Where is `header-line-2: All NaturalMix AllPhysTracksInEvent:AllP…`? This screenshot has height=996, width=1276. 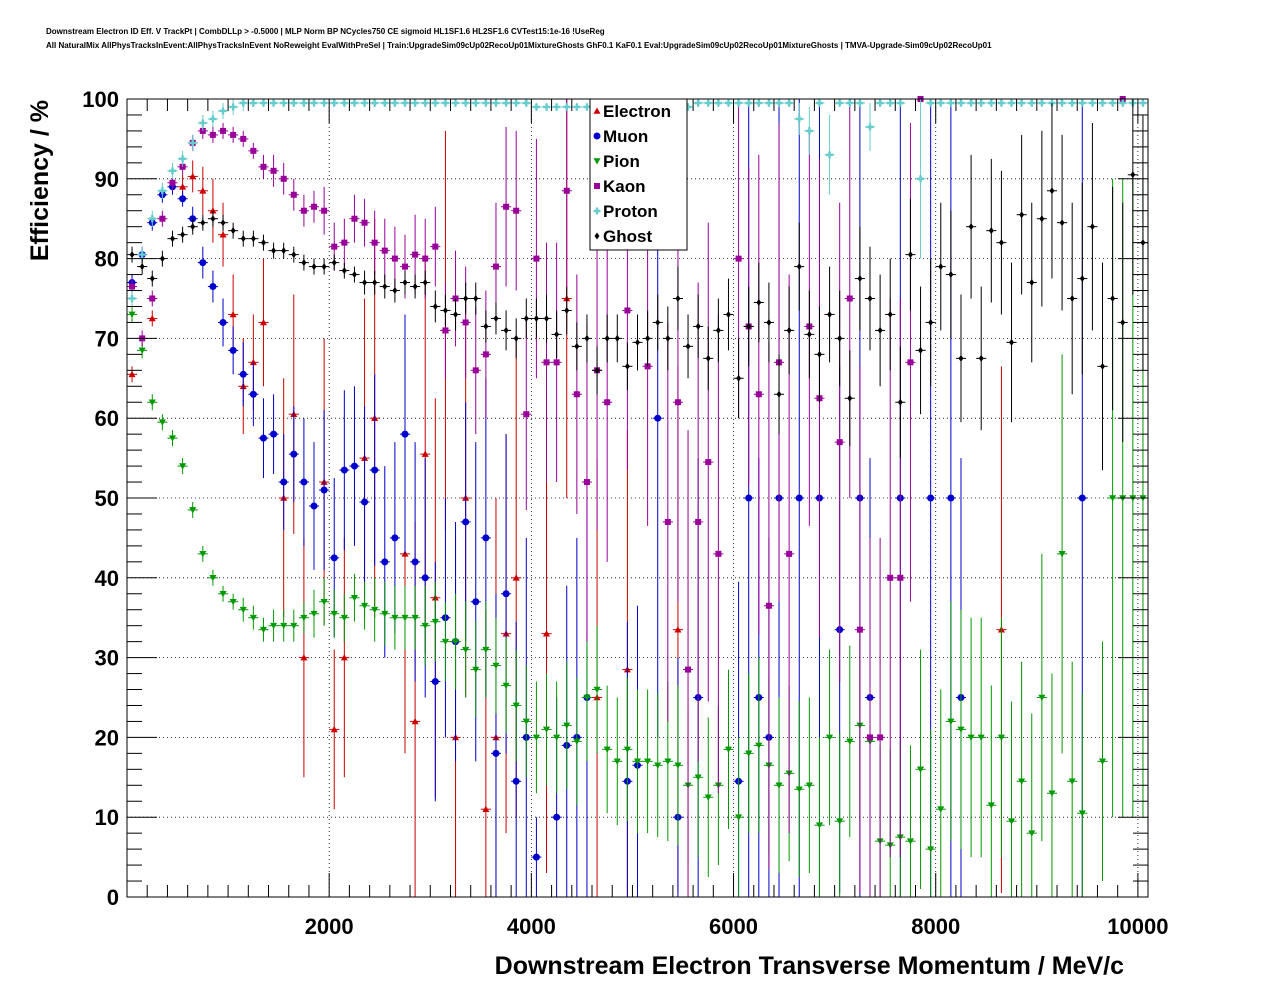
header-line-2: All NaturalMix AllPhysTracksInEvent:AllP… is located at coordinates (519, 45).